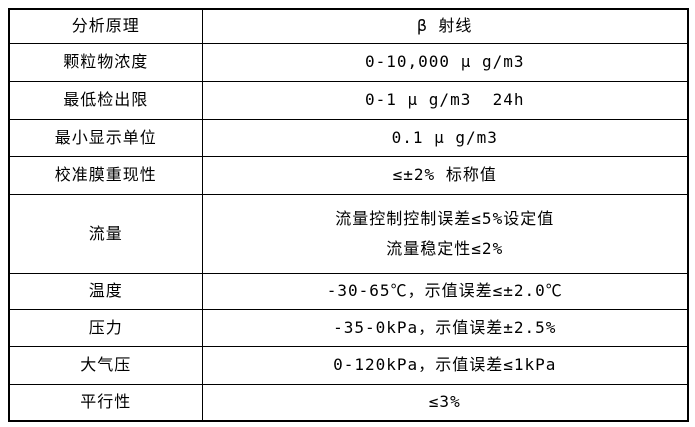 This screenshot has width=695, height=427. I want to click on spec-value-cell: -30-65℃，示值误差≤±2.0℃, so click(445, 291).